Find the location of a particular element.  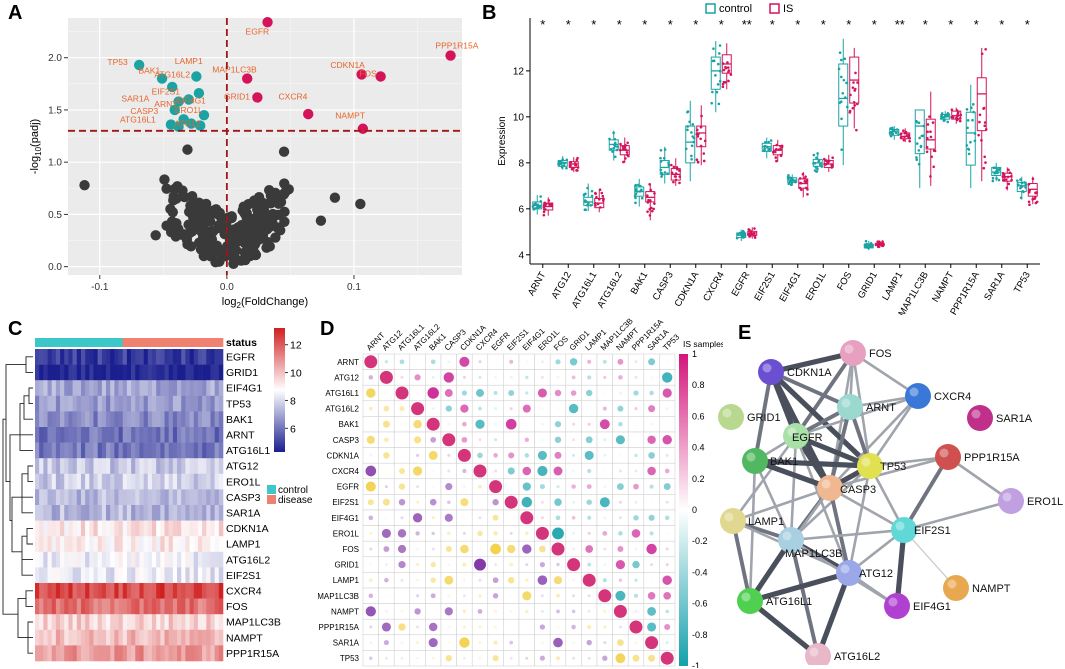

down-point is located at coordinates (199, 93).